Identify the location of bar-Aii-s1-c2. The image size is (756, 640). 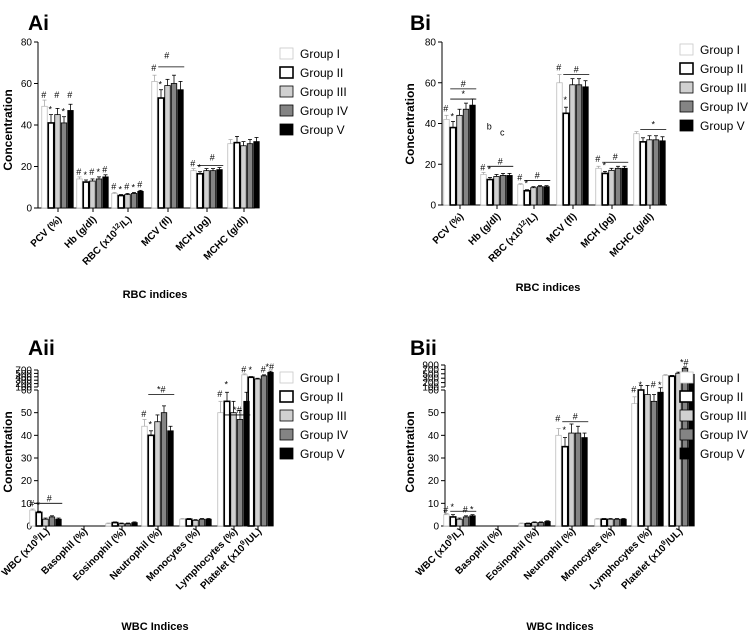
(115, 524).